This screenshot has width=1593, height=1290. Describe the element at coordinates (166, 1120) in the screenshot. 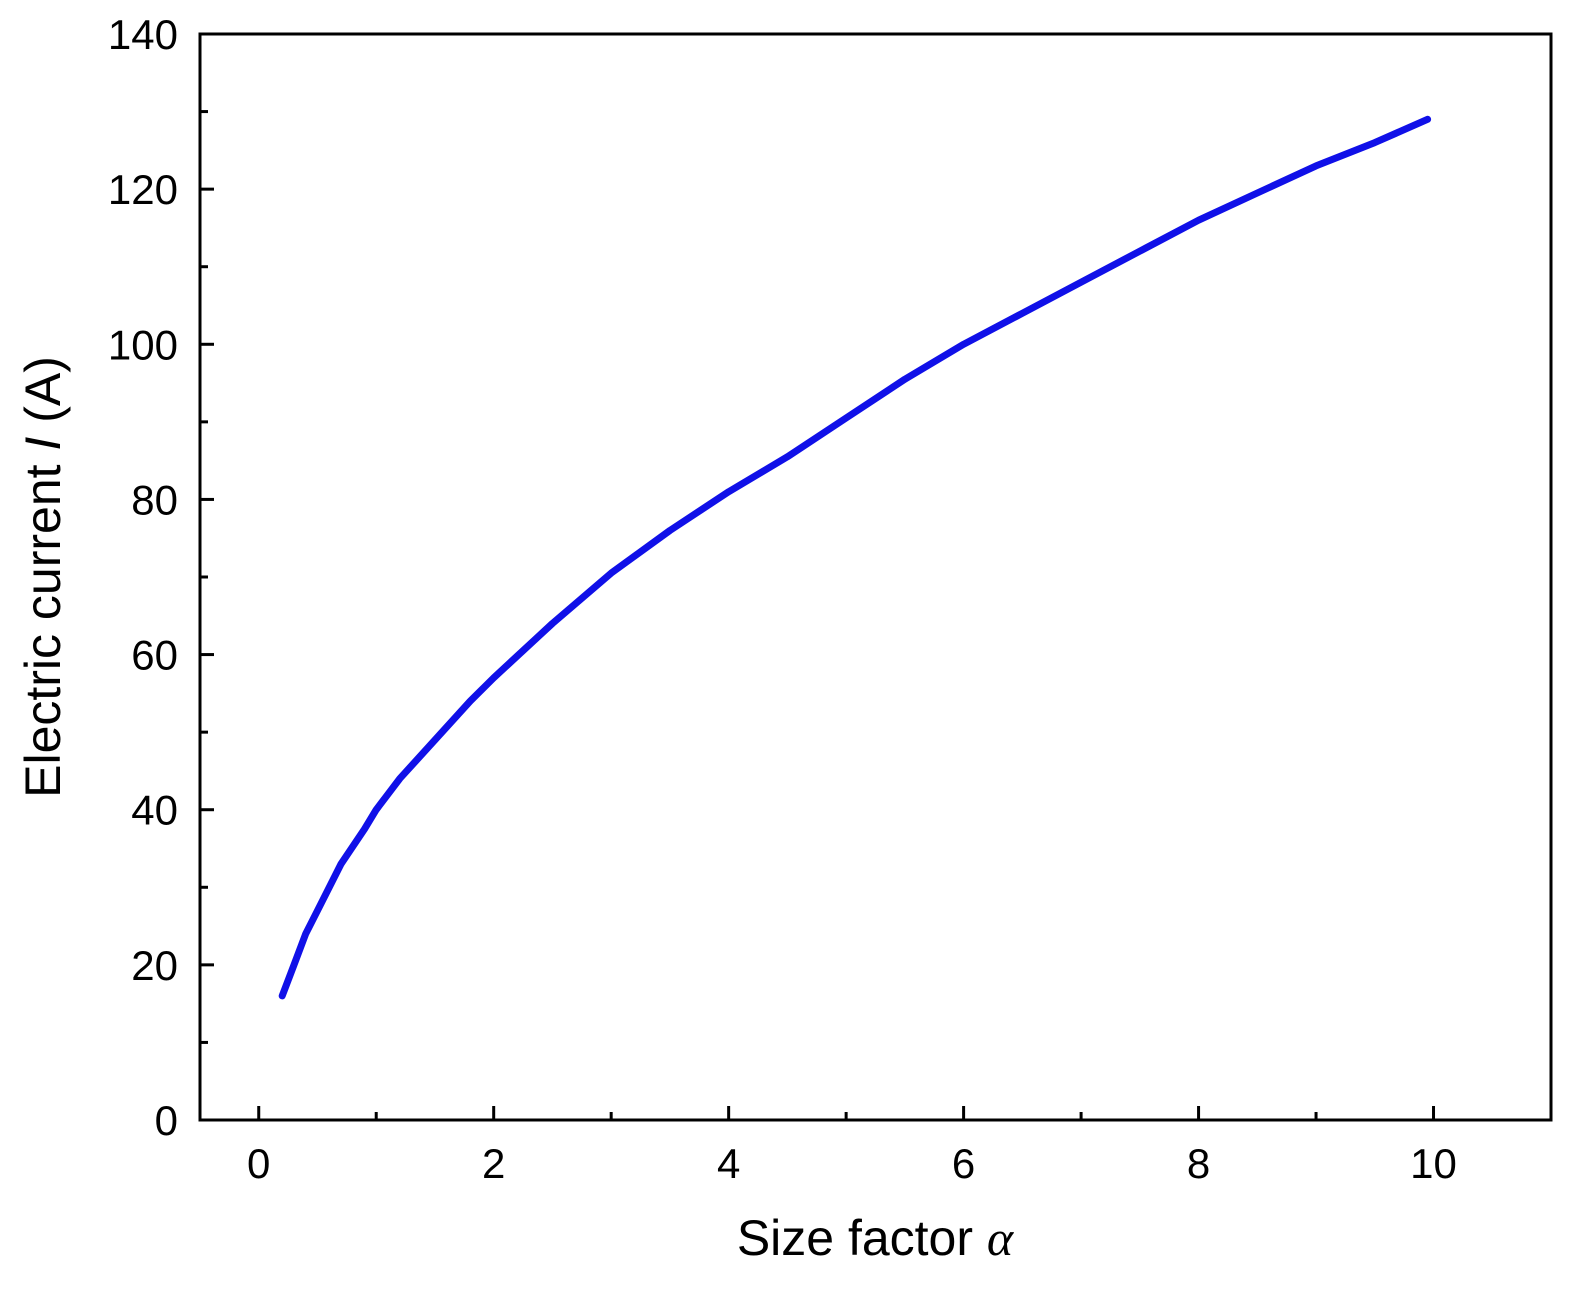

I see `y-tick-label: 0` at that location.